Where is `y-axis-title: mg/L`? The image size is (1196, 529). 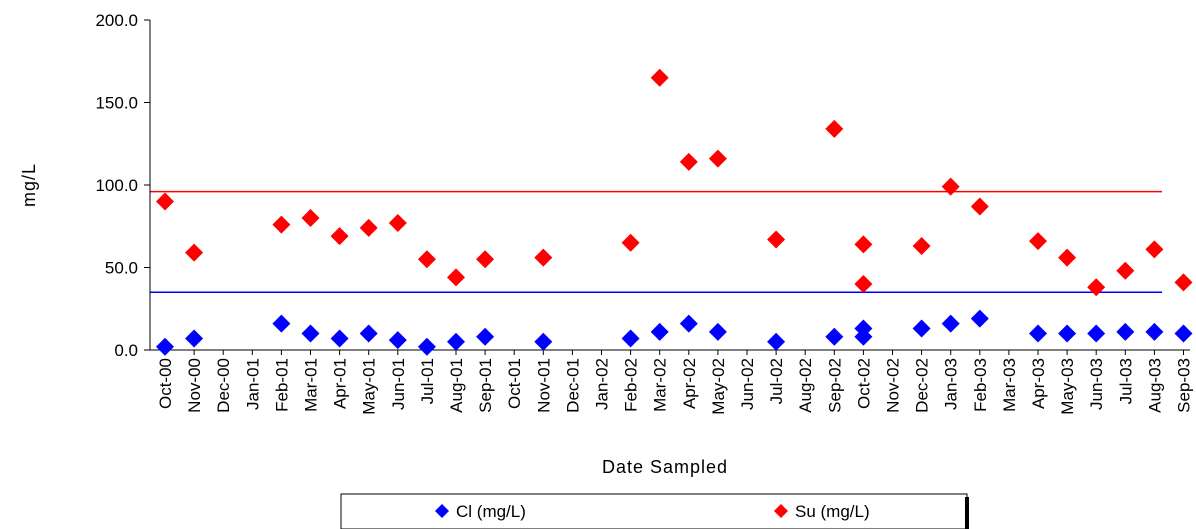
y-axis-title: mg/L is located at coordinates (29, 185).